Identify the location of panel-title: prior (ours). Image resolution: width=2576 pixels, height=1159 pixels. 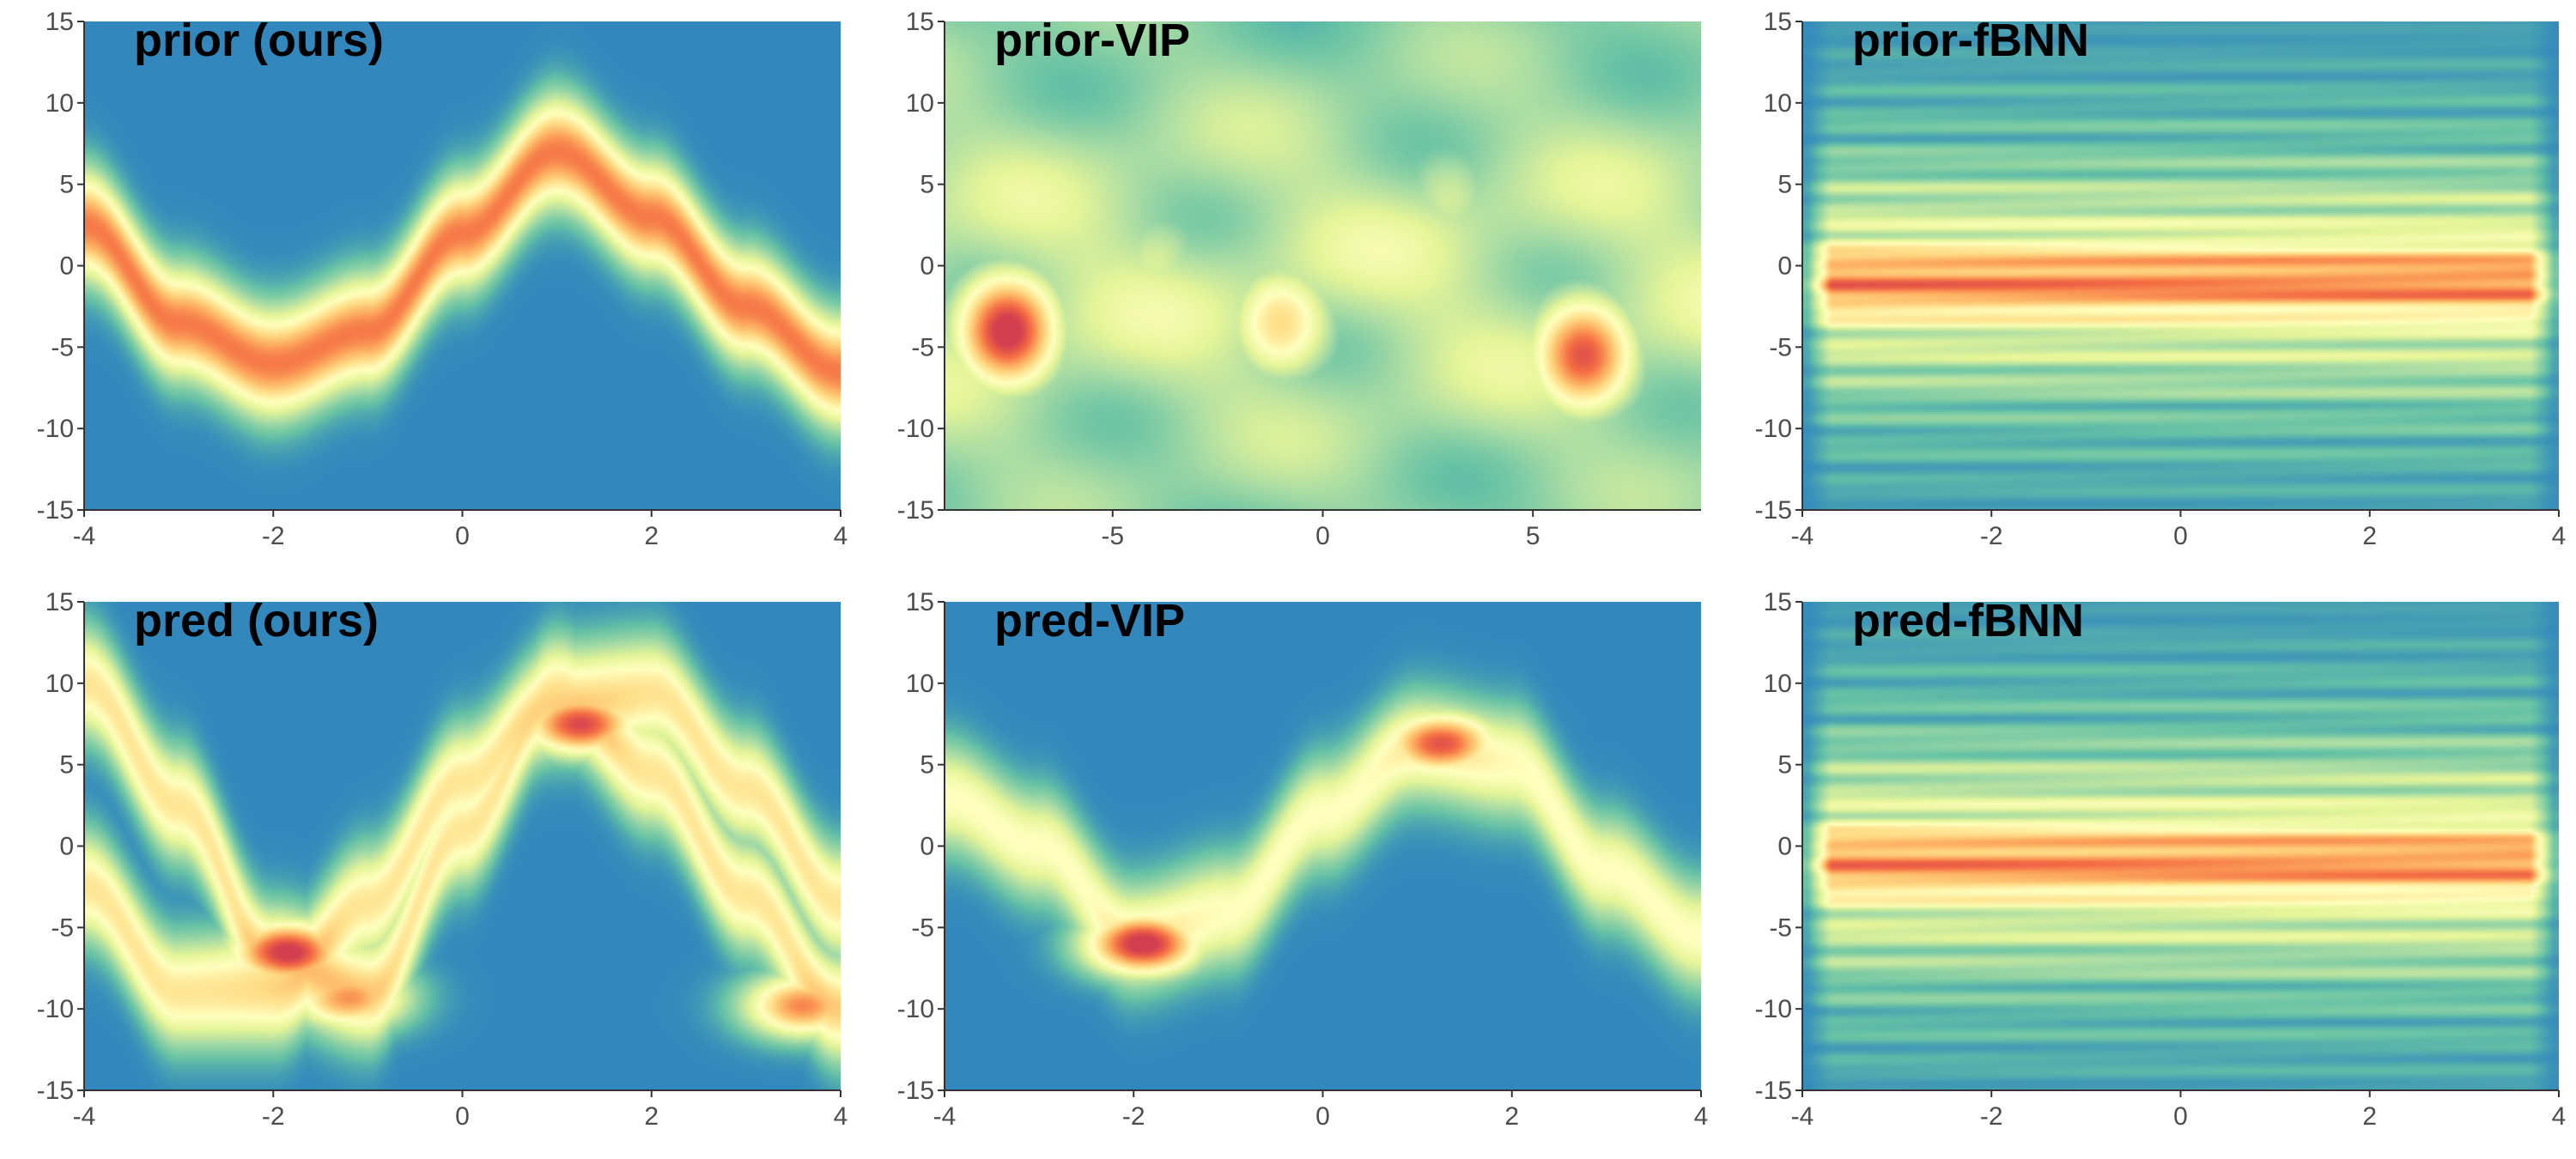
(259, 41).